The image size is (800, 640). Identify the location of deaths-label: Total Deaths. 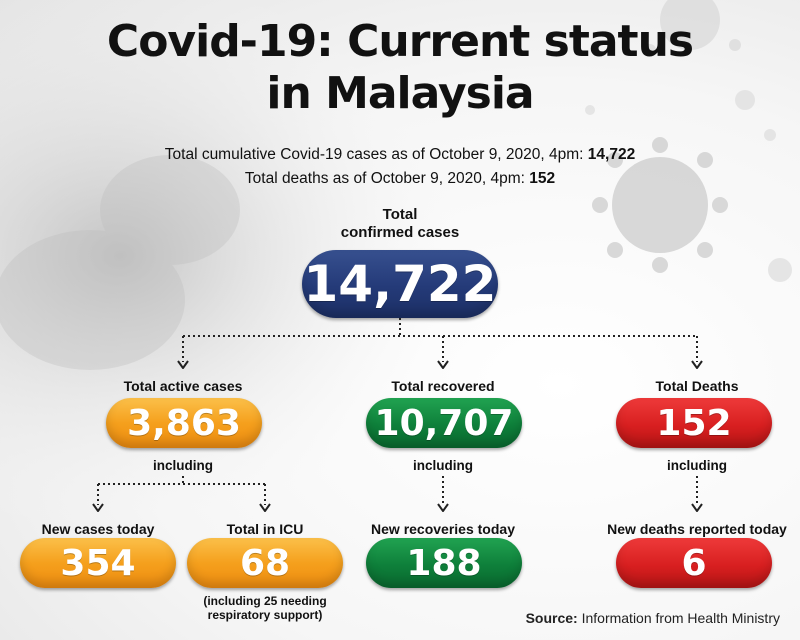
(697, 386).